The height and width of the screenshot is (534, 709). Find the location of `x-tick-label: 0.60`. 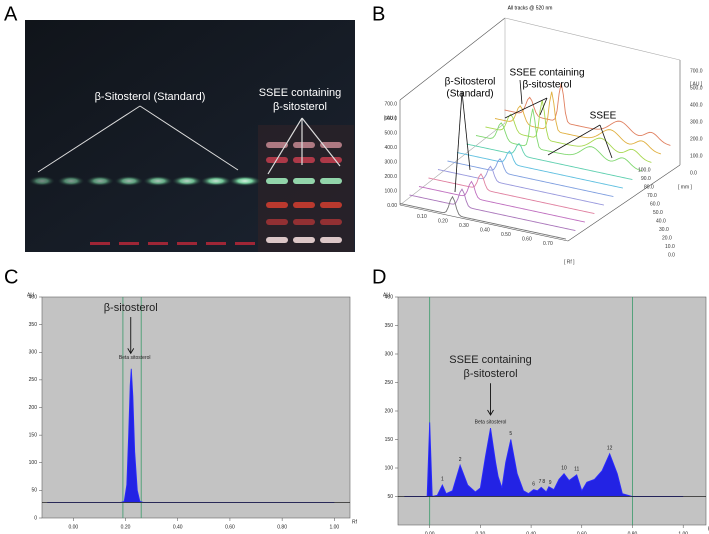

x-tick-label: 0.60 is located at coordinates (230, 527).